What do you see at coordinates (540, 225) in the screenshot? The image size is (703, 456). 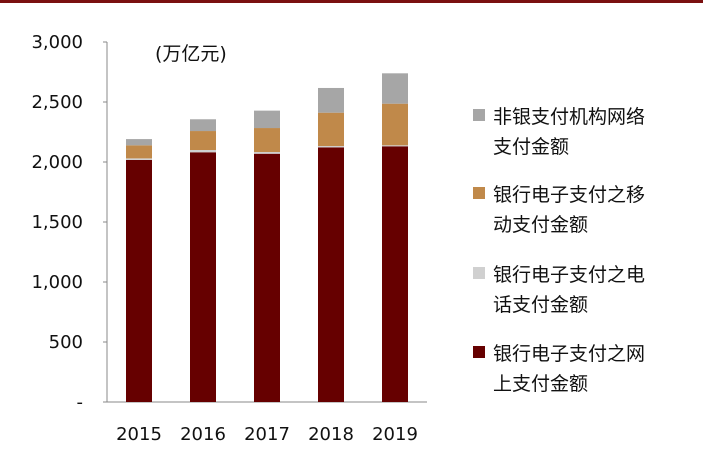 I see `legend-label: 动支付金额` at bounding box center [540, 225].